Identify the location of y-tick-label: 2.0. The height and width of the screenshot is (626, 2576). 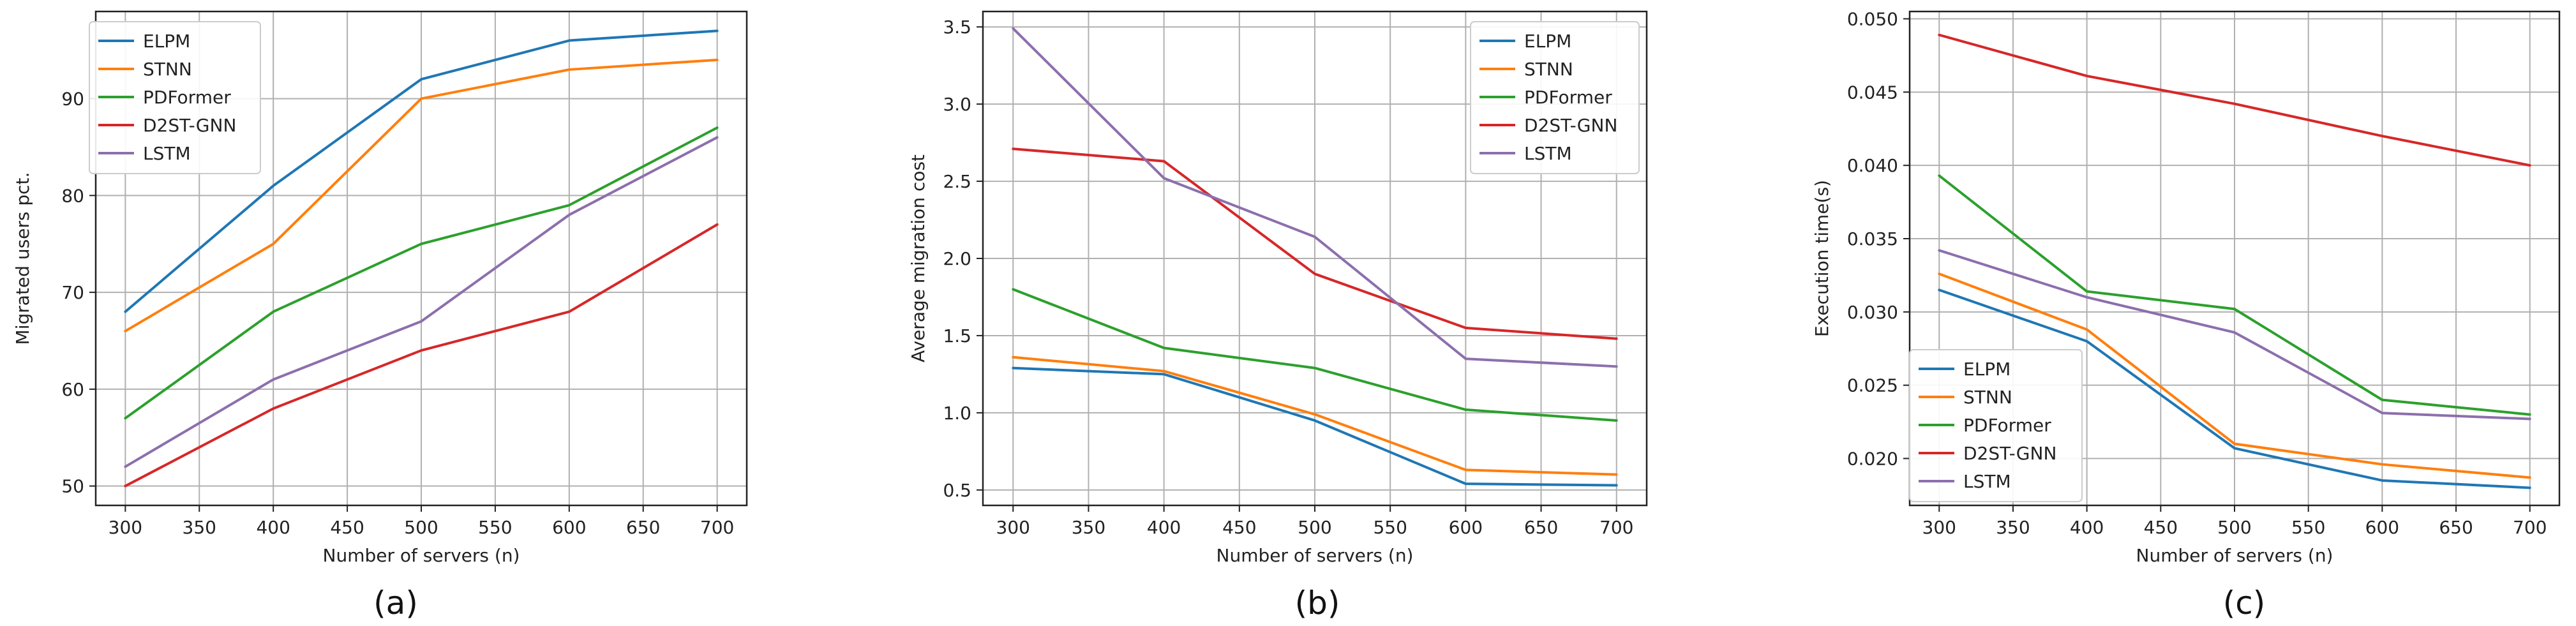
(957, 258).